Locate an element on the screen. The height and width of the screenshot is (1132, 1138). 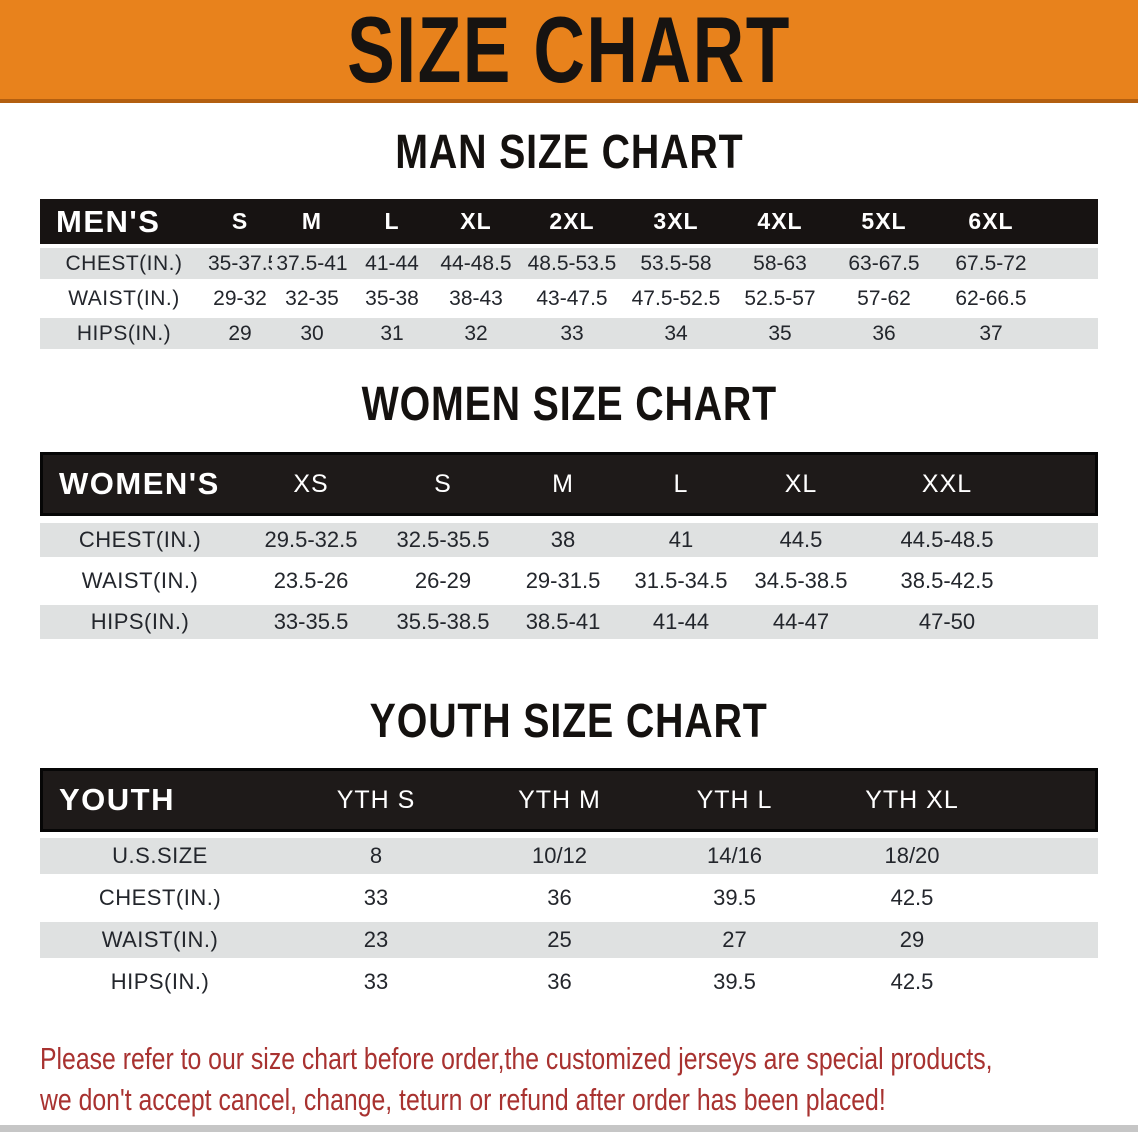
size-value-cell: 14/16 is located at coordinates (734, 856).